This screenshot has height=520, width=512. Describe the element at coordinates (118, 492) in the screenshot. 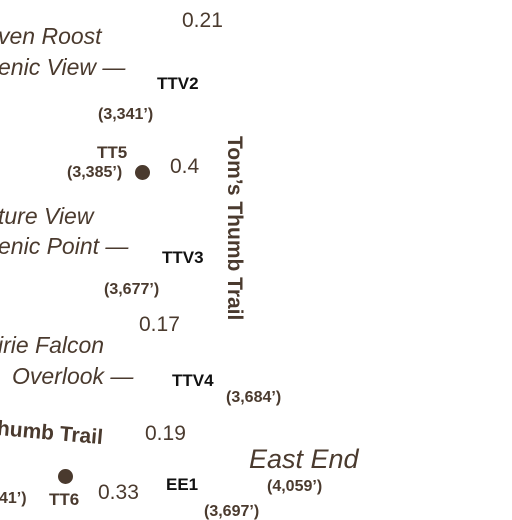

I see `distance-label: 0.33` at that location.